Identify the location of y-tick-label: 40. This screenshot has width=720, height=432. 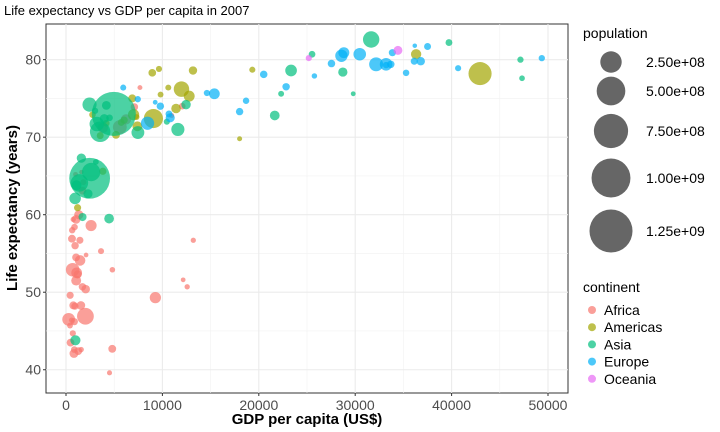
(33, 370).